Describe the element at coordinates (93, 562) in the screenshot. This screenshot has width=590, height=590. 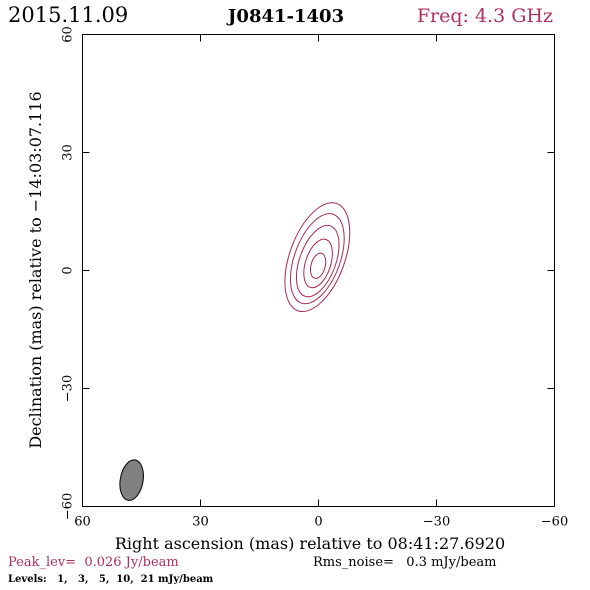
I see `peak-level: Peak_lev= 0.026 Jy/beam` at that location.